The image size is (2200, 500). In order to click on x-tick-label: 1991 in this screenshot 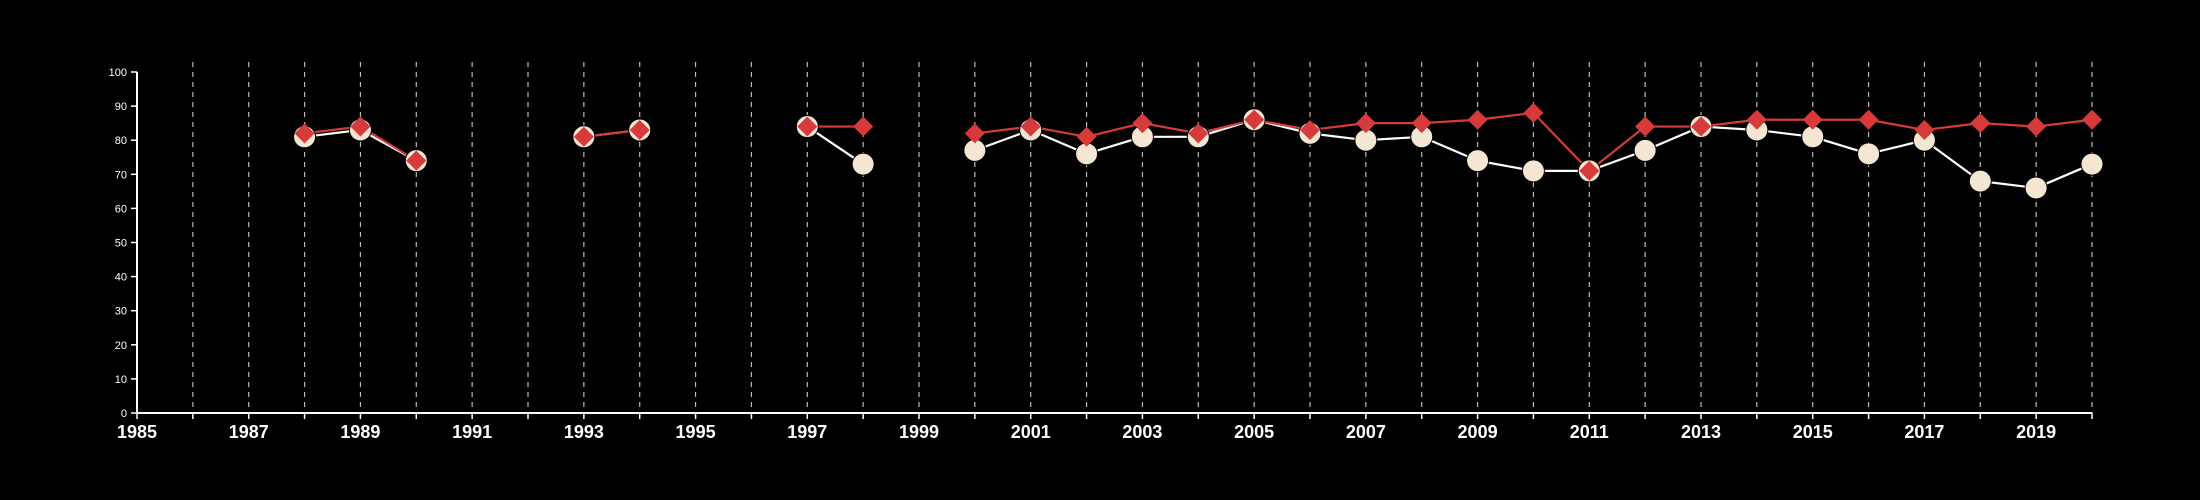, I will do `click(472, 432)`.